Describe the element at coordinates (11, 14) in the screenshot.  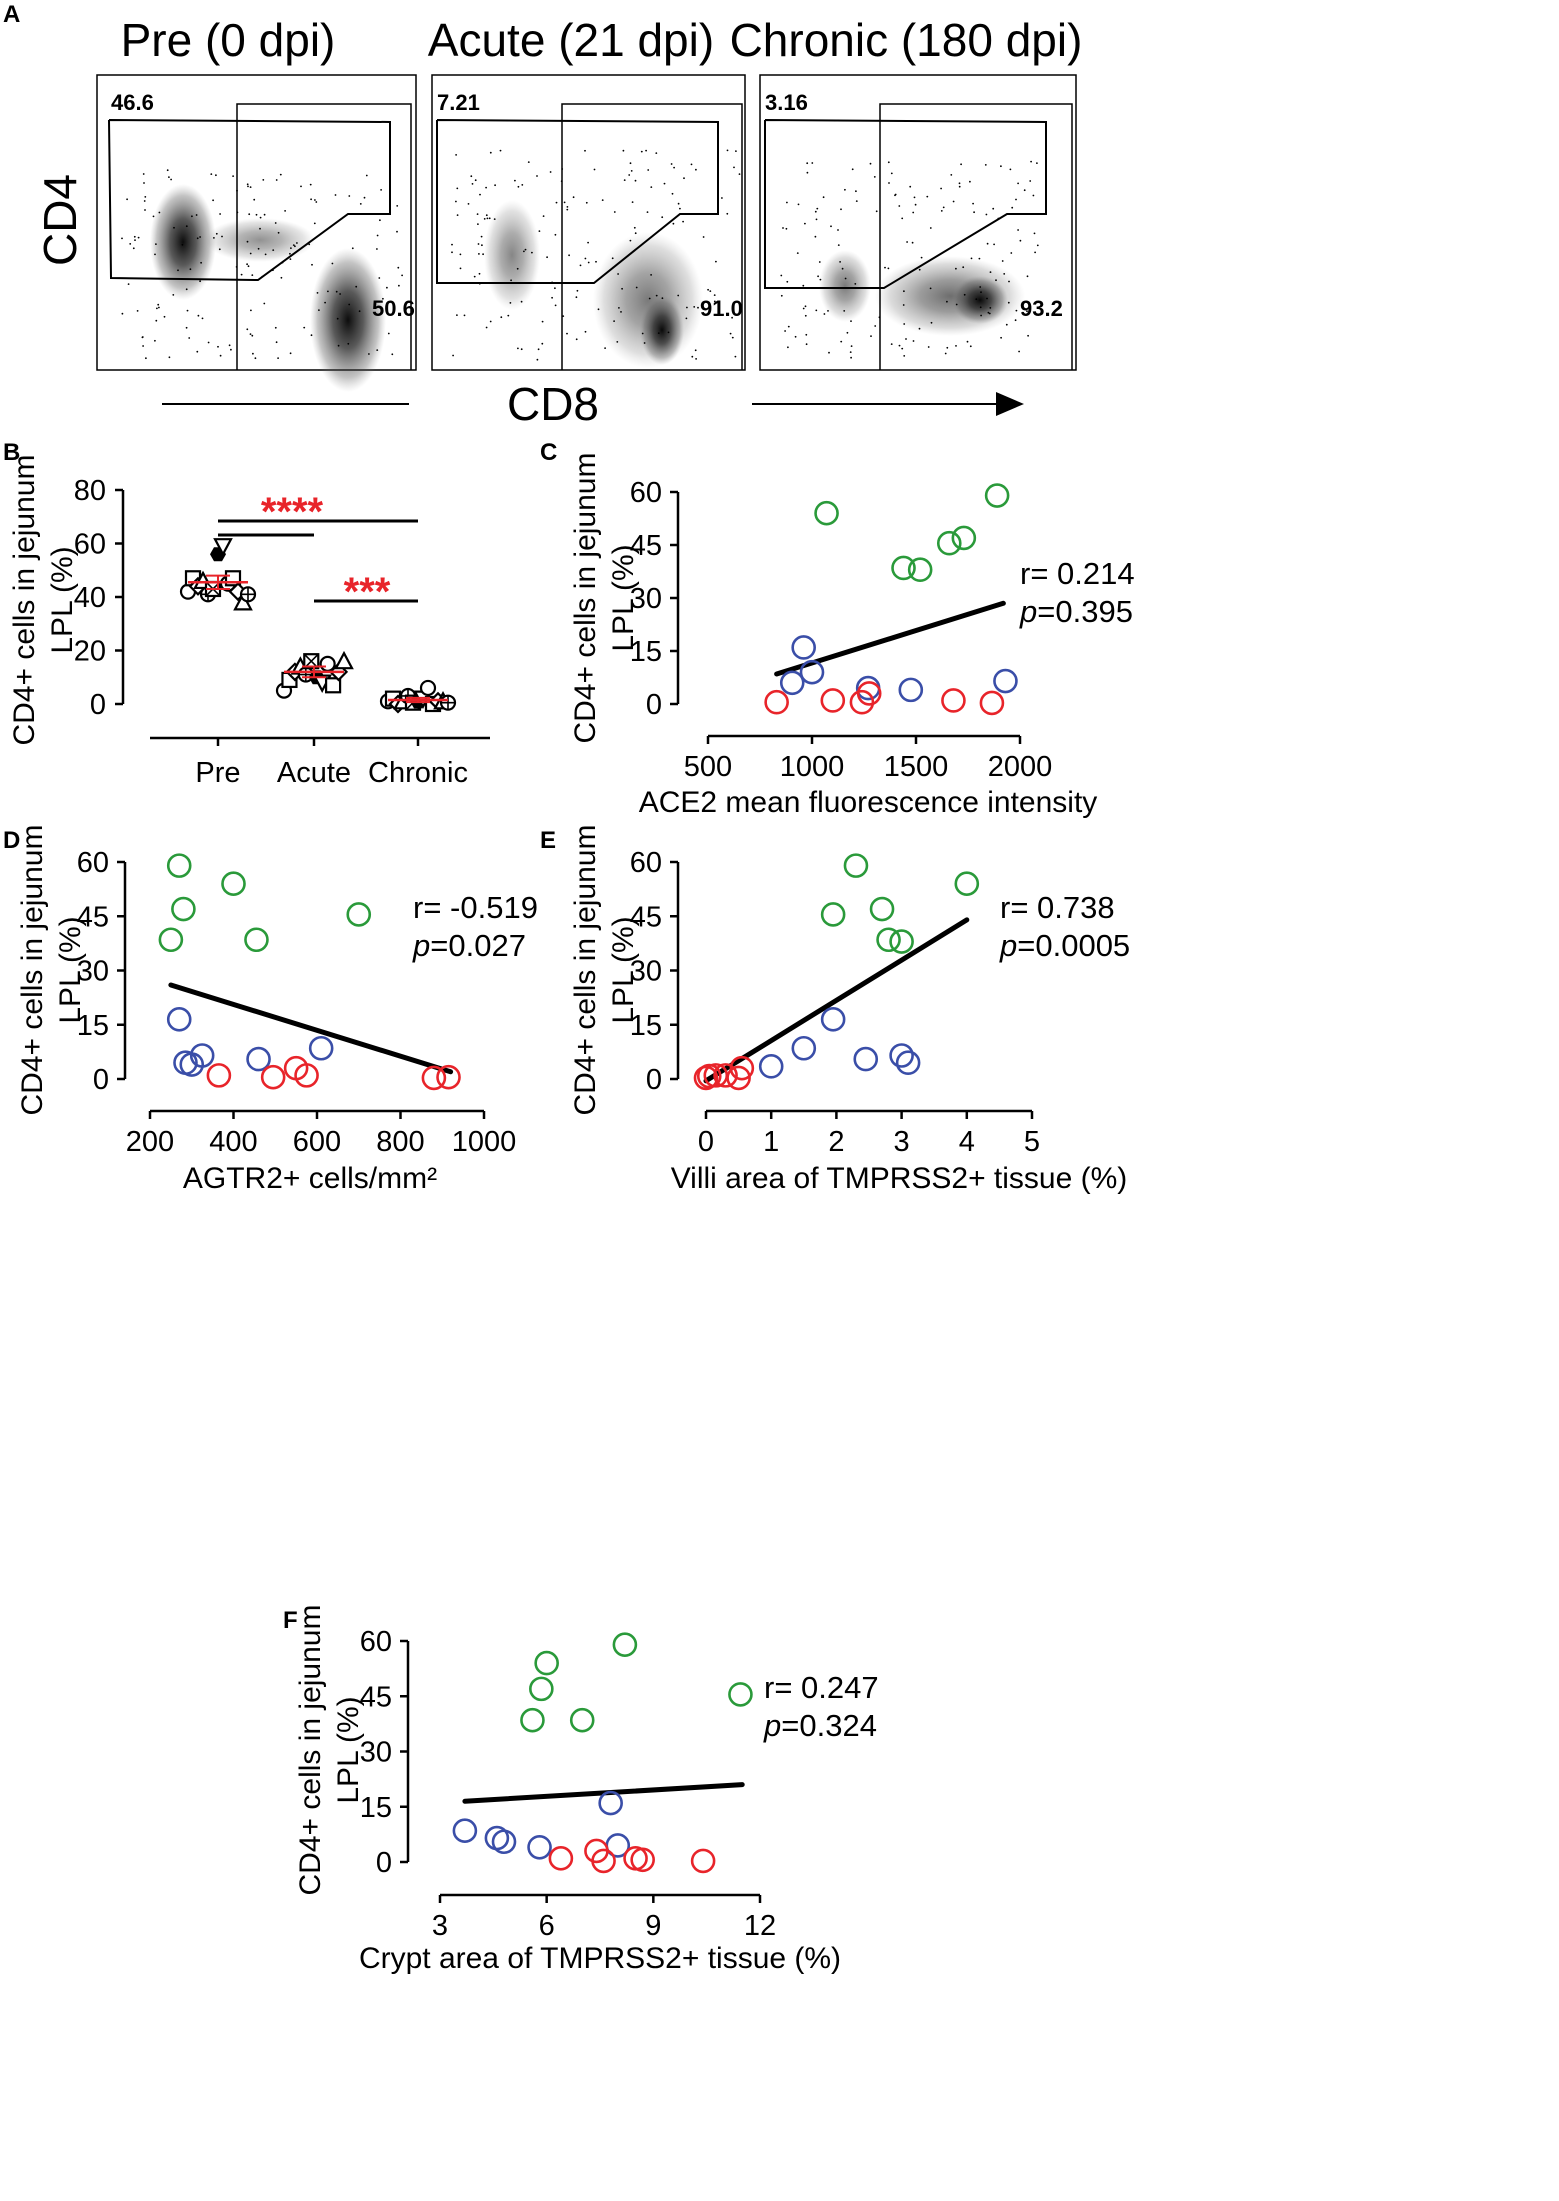
I see `panel-label-a: A` at that location.